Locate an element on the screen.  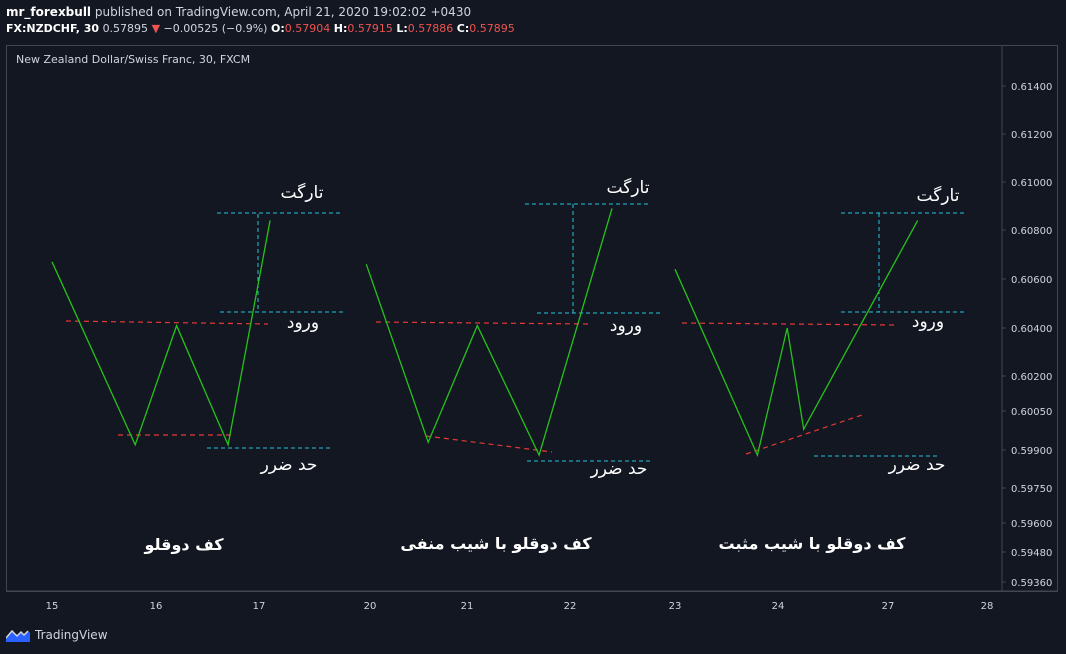
symbol-name: FX:NZDCHF, 30 is located at coordinates (53, 28).